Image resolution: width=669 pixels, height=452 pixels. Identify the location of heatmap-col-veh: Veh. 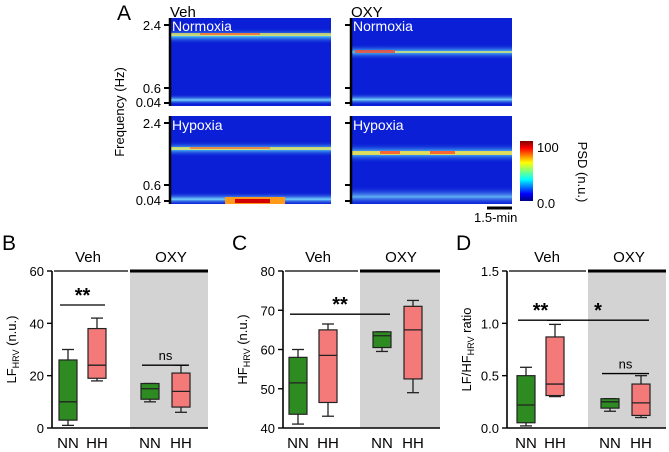
(183, 12).